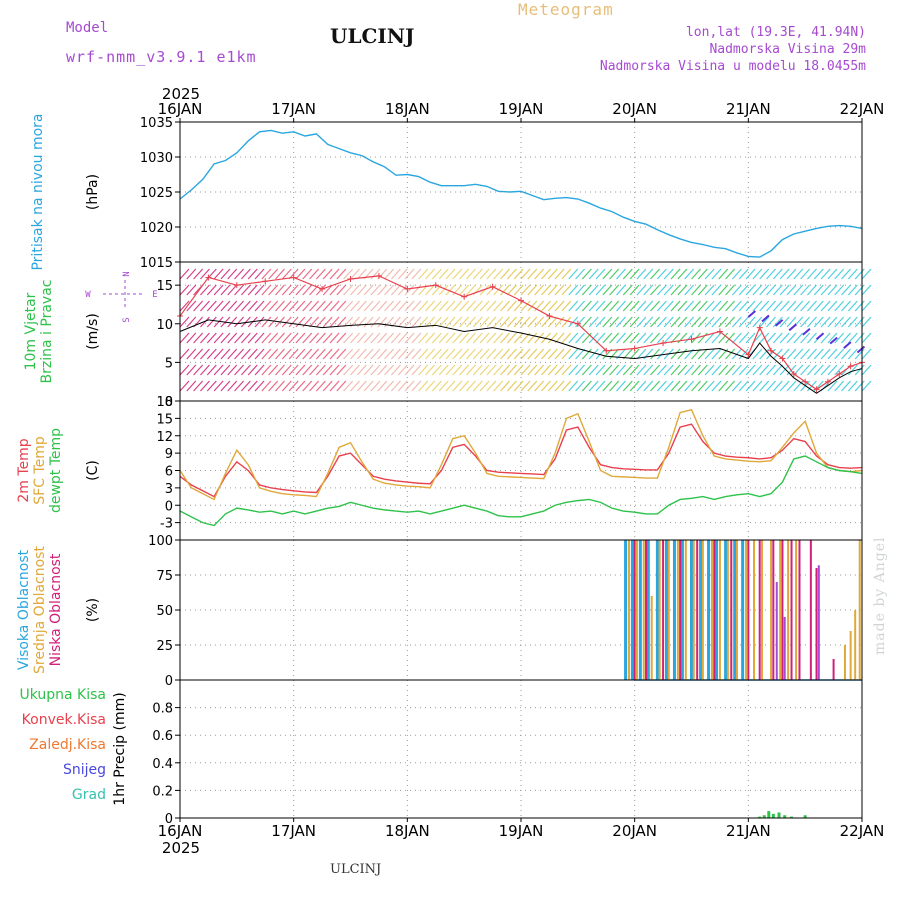 The width and height of the screenshot is (900, 900). Describe the element at coordinates (634, 109) in the screenshot. I see `x-tick-label: 20JAN` at that location.